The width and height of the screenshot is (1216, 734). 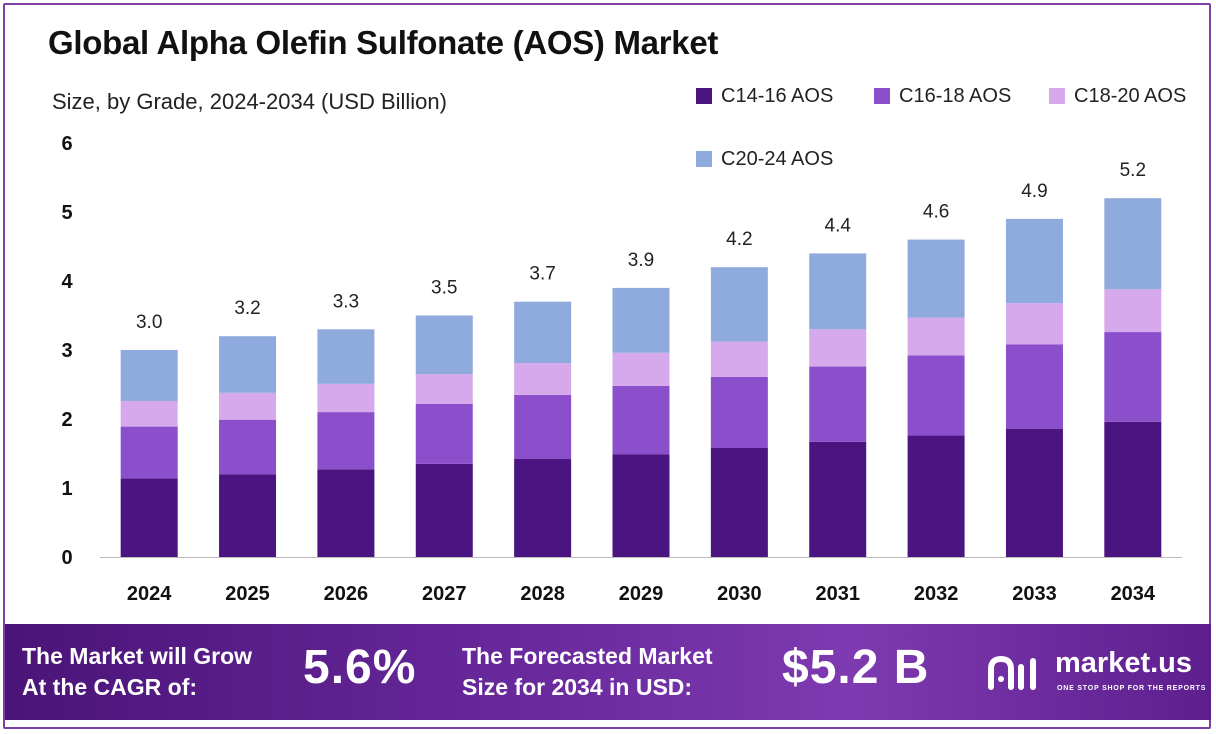 I want to click on bar-total-label: 3.9, so click(x=641, y=260).